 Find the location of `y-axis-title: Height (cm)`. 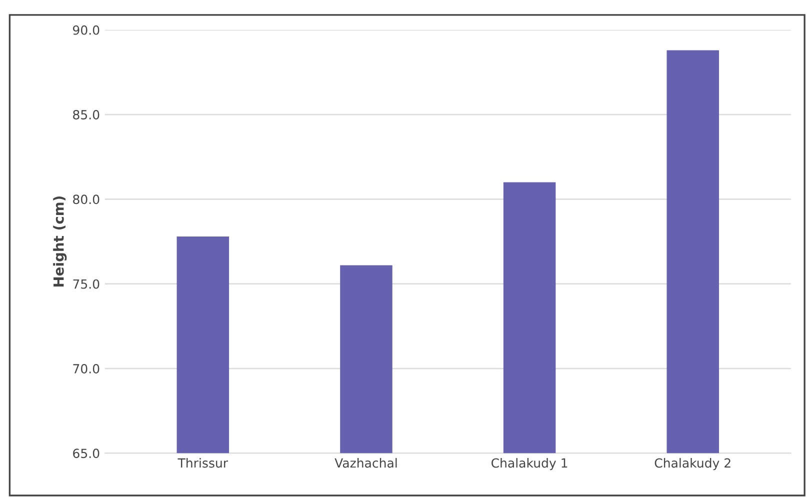

y-axis-title: Height (cm) is located at coordinates (60, 241).